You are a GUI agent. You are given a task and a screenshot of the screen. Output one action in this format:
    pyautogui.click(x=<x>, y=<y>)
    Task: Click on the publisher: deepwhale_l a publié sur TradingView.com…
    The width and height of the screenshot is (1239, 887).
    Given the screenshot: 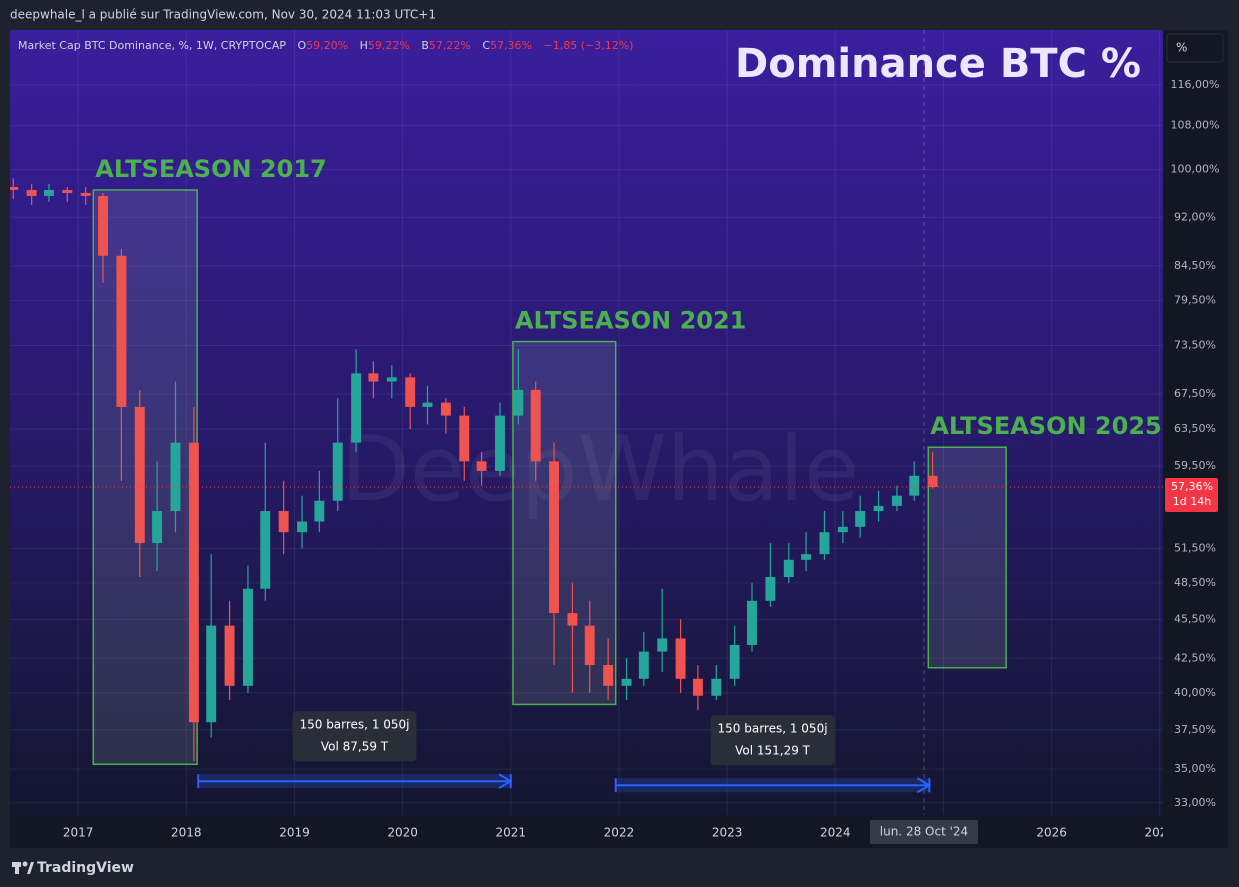 What is the action you would take?
    pyautogui.click(x=223, y=15)
    